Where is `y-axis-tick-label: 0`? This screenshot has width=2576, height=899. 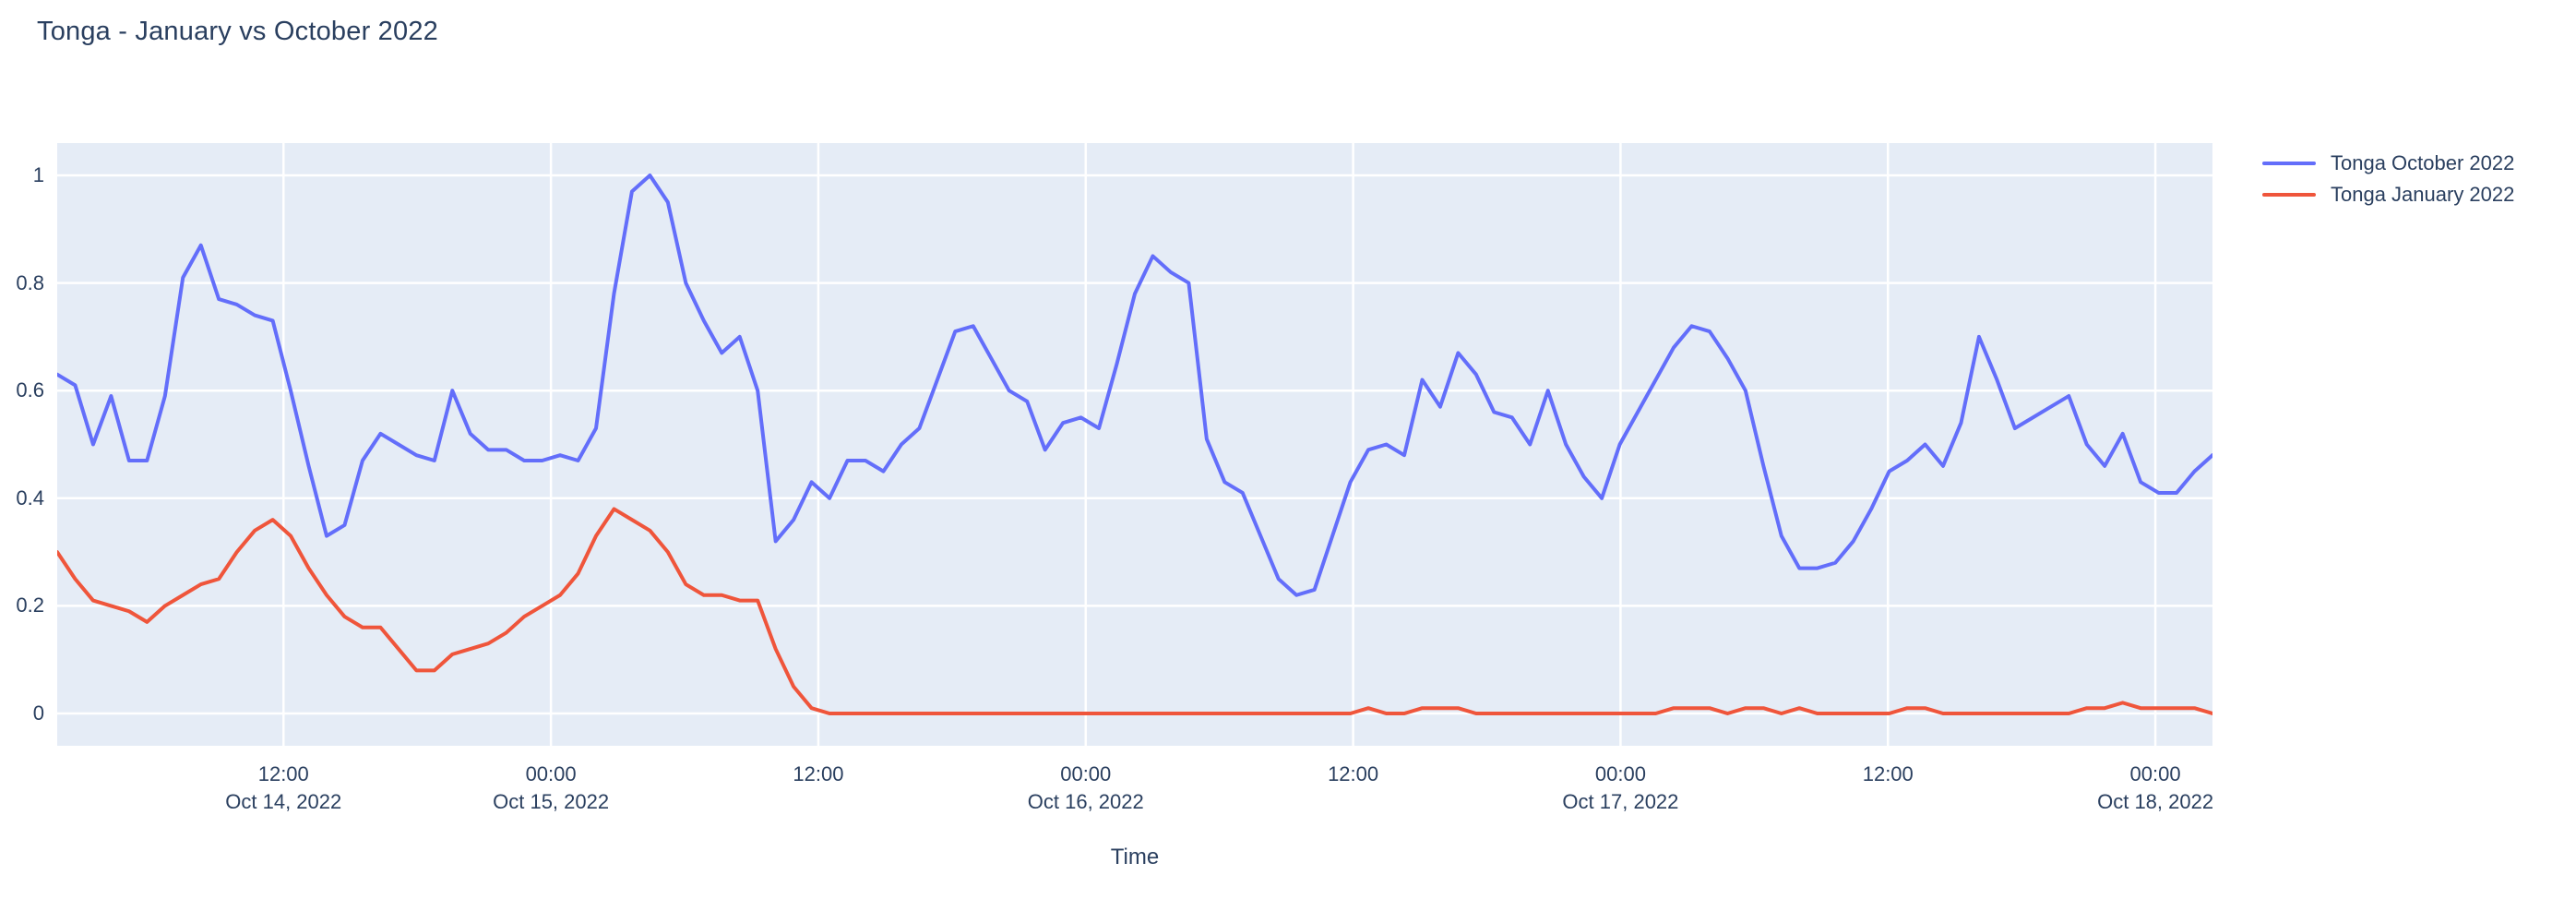 y-axis-tick-label: 0 is located at coordinates (38, 713).